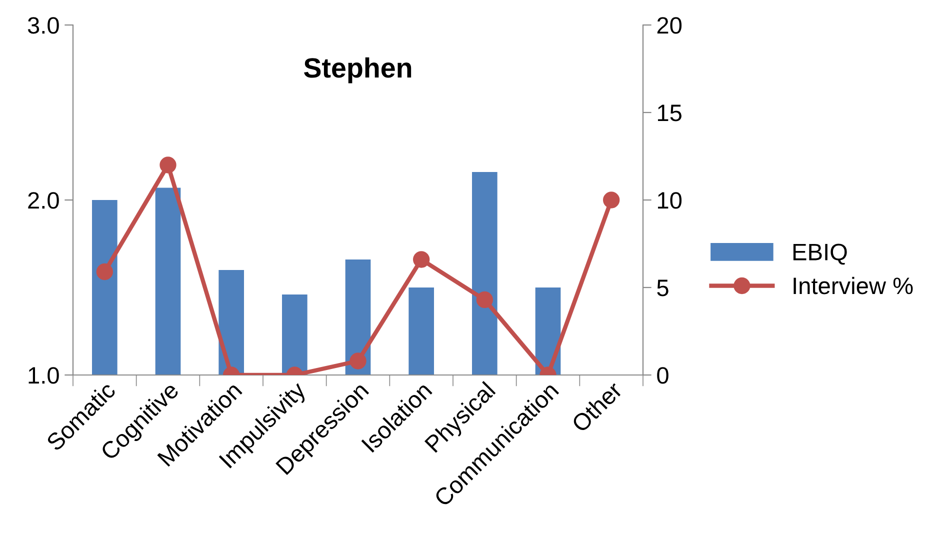 Image resolution: width=929 pixels, height=542 pixels. Describe the element at coordinates (820, 254) in the screenshot. I see `legend-label: EBIQ` at that location.